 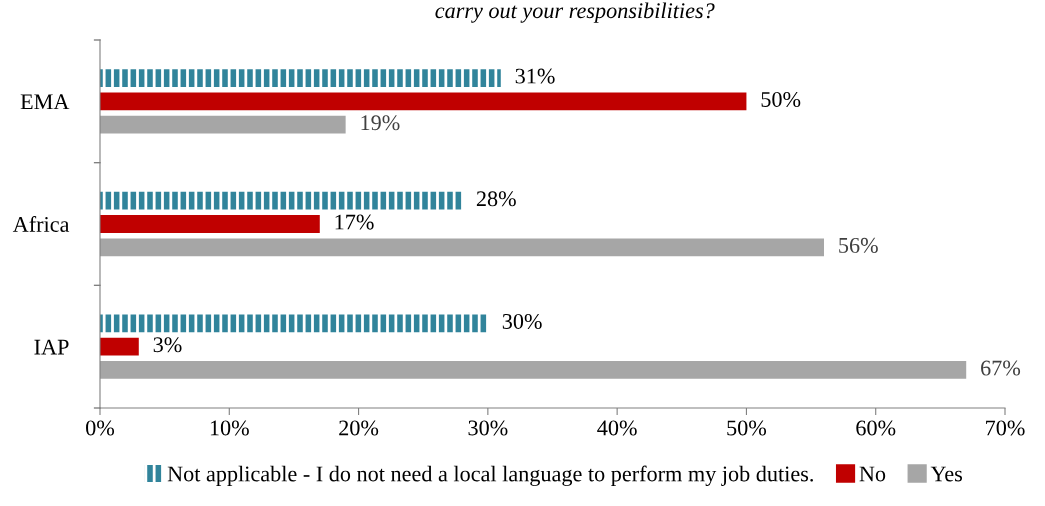 What do you see at coordinates (781, 99) in the screenshot?
I see `data-label: 50%` at bounding box center [781, 99].